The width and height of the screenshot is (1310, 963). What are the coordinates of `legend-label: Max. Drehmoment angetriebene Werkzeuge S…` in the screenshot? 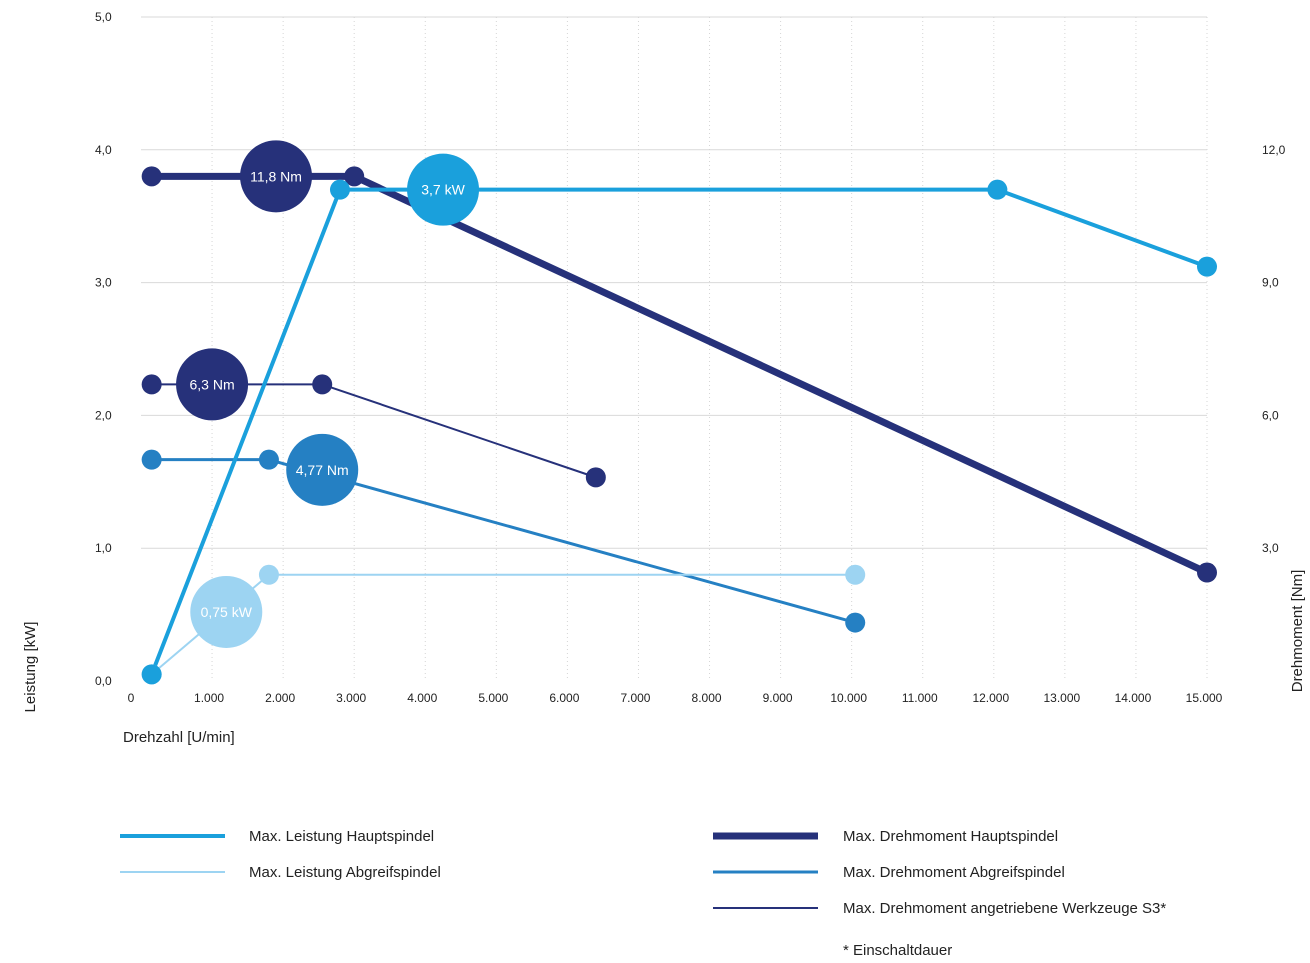 It's located at (1004, 908).